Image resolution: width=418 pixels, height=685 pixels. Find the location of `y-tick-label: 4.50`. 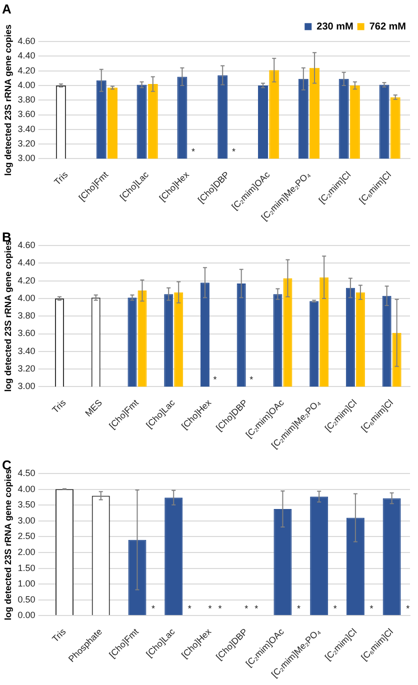

y-tick-label: 4.50 is located at coordinates (27, 473).